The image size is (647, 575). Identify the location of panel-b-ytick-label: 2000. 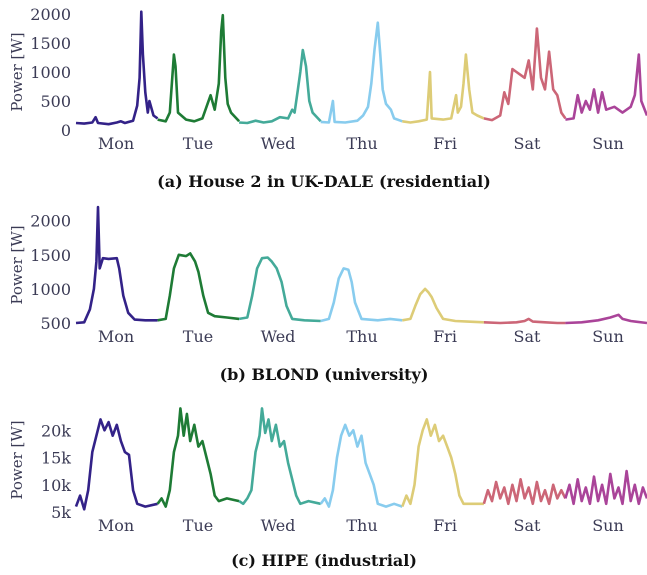
(50, 221).